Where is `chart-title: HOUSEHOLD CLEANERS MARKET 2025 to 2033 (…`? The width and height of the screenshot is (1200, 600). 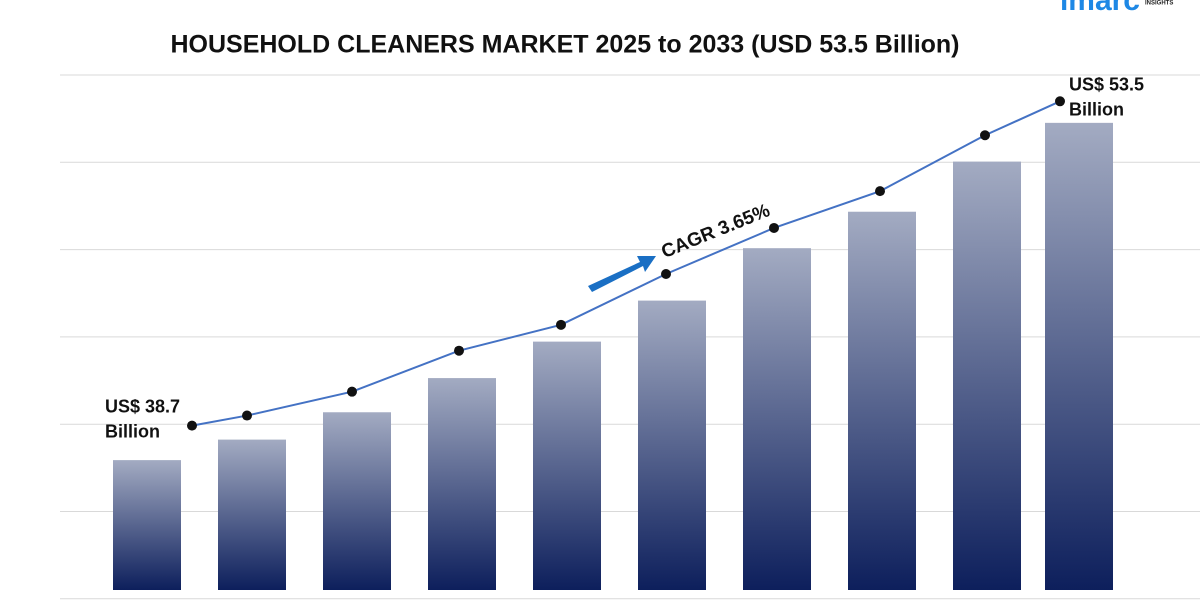
chart-title: HOUSEHOLD CLEANERS MARKET 2025 to 2033 (… is located at coordinates (564, 45).